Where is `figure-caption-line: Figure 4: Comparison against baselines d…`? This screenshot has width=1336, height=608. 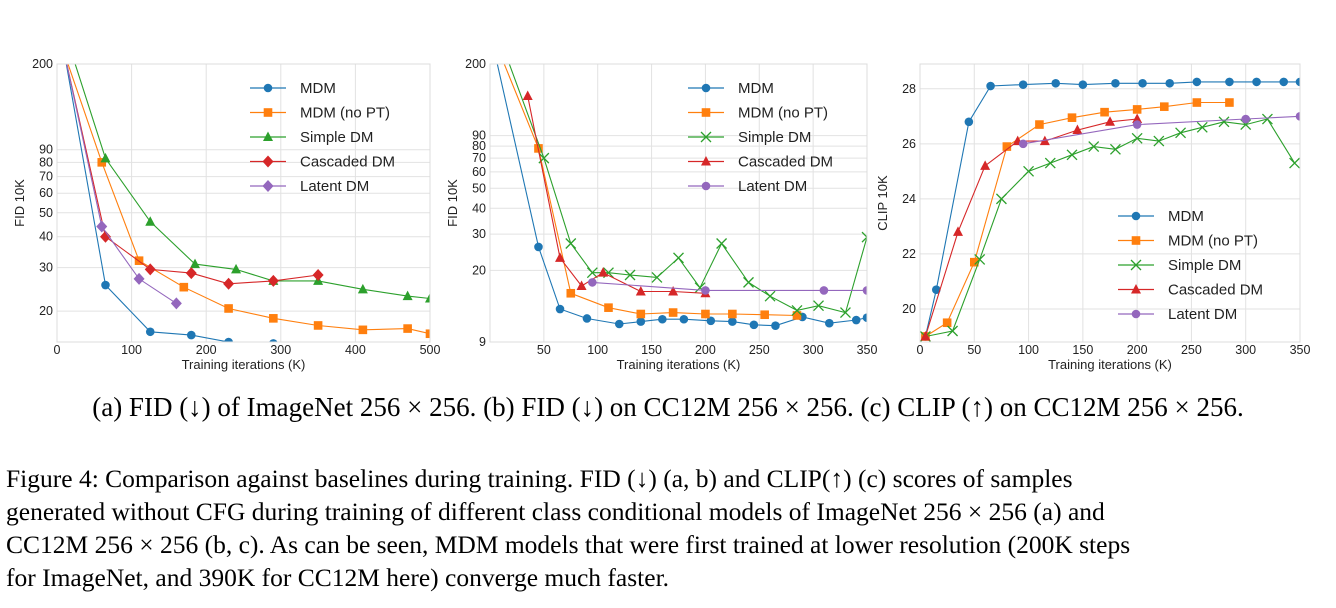
figure-caption-line: Figure 4: Comparison against baselines d… is located at coordinates (539, 478).